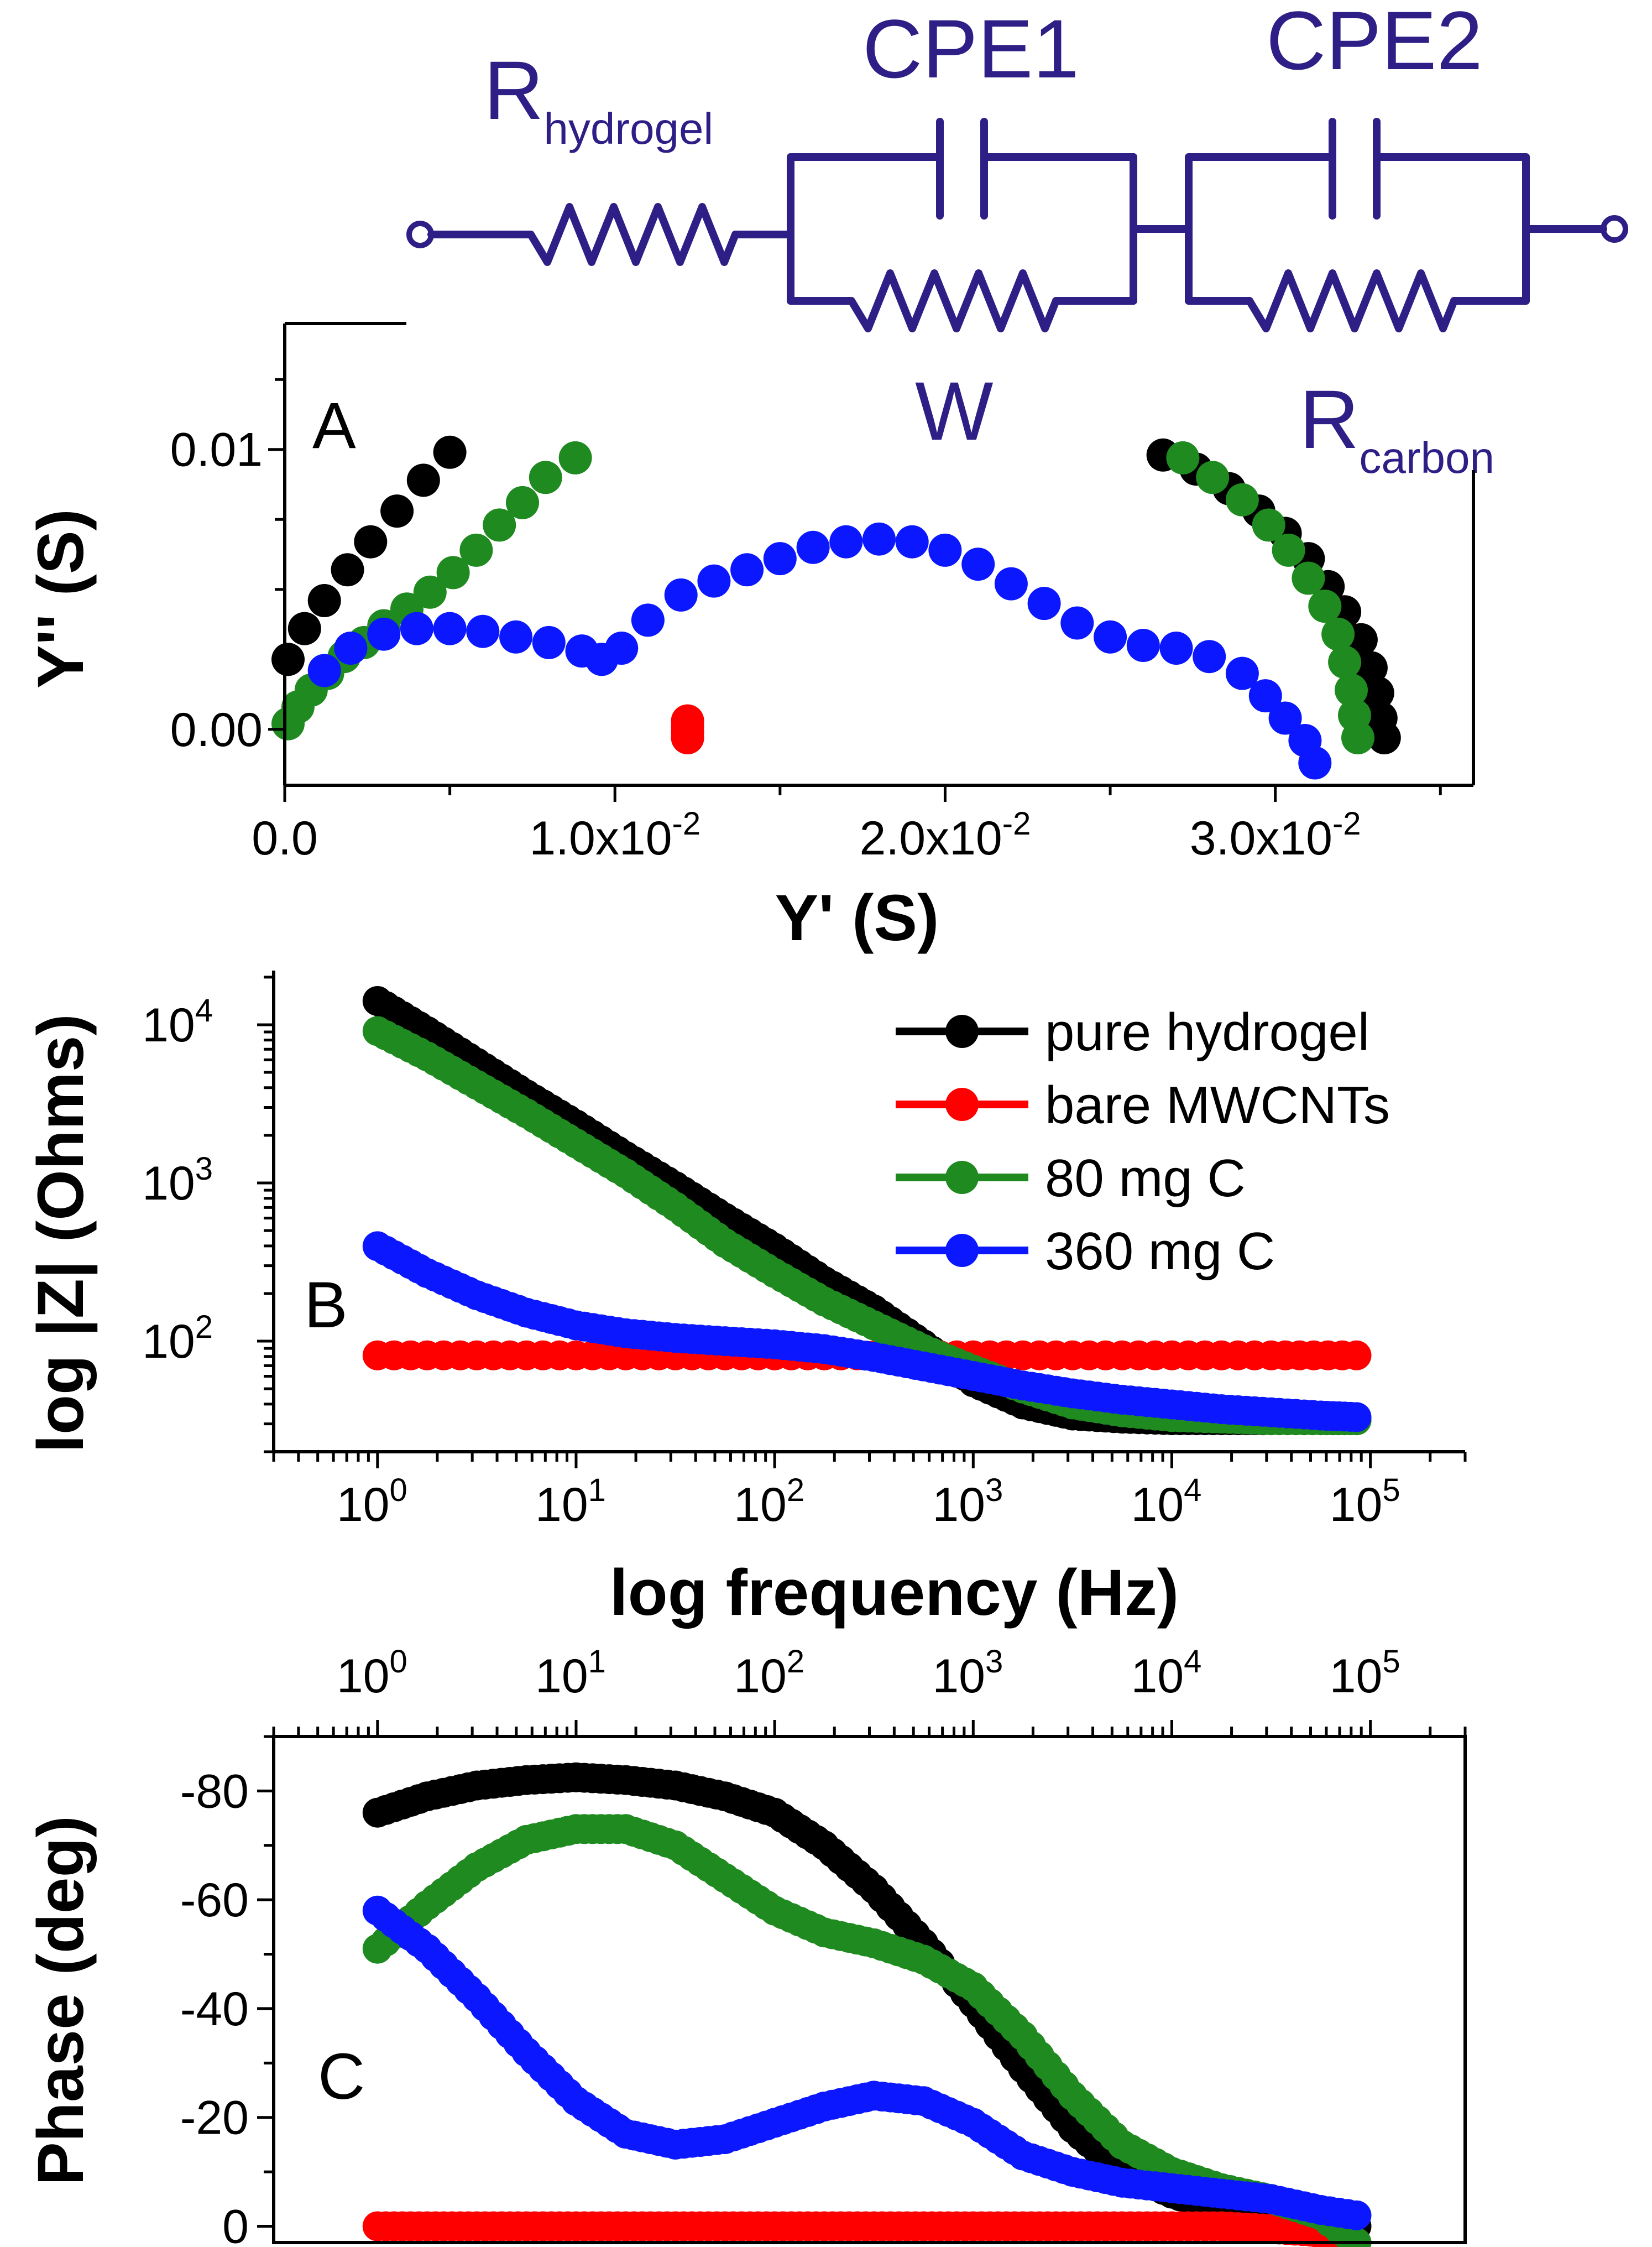 Image resolution: width=1652 pixels, height=2247 pixels. Describe the element at coordinates (1391, 1490) in the screenshot. I see `x-tick-exponent: 5` at that location.